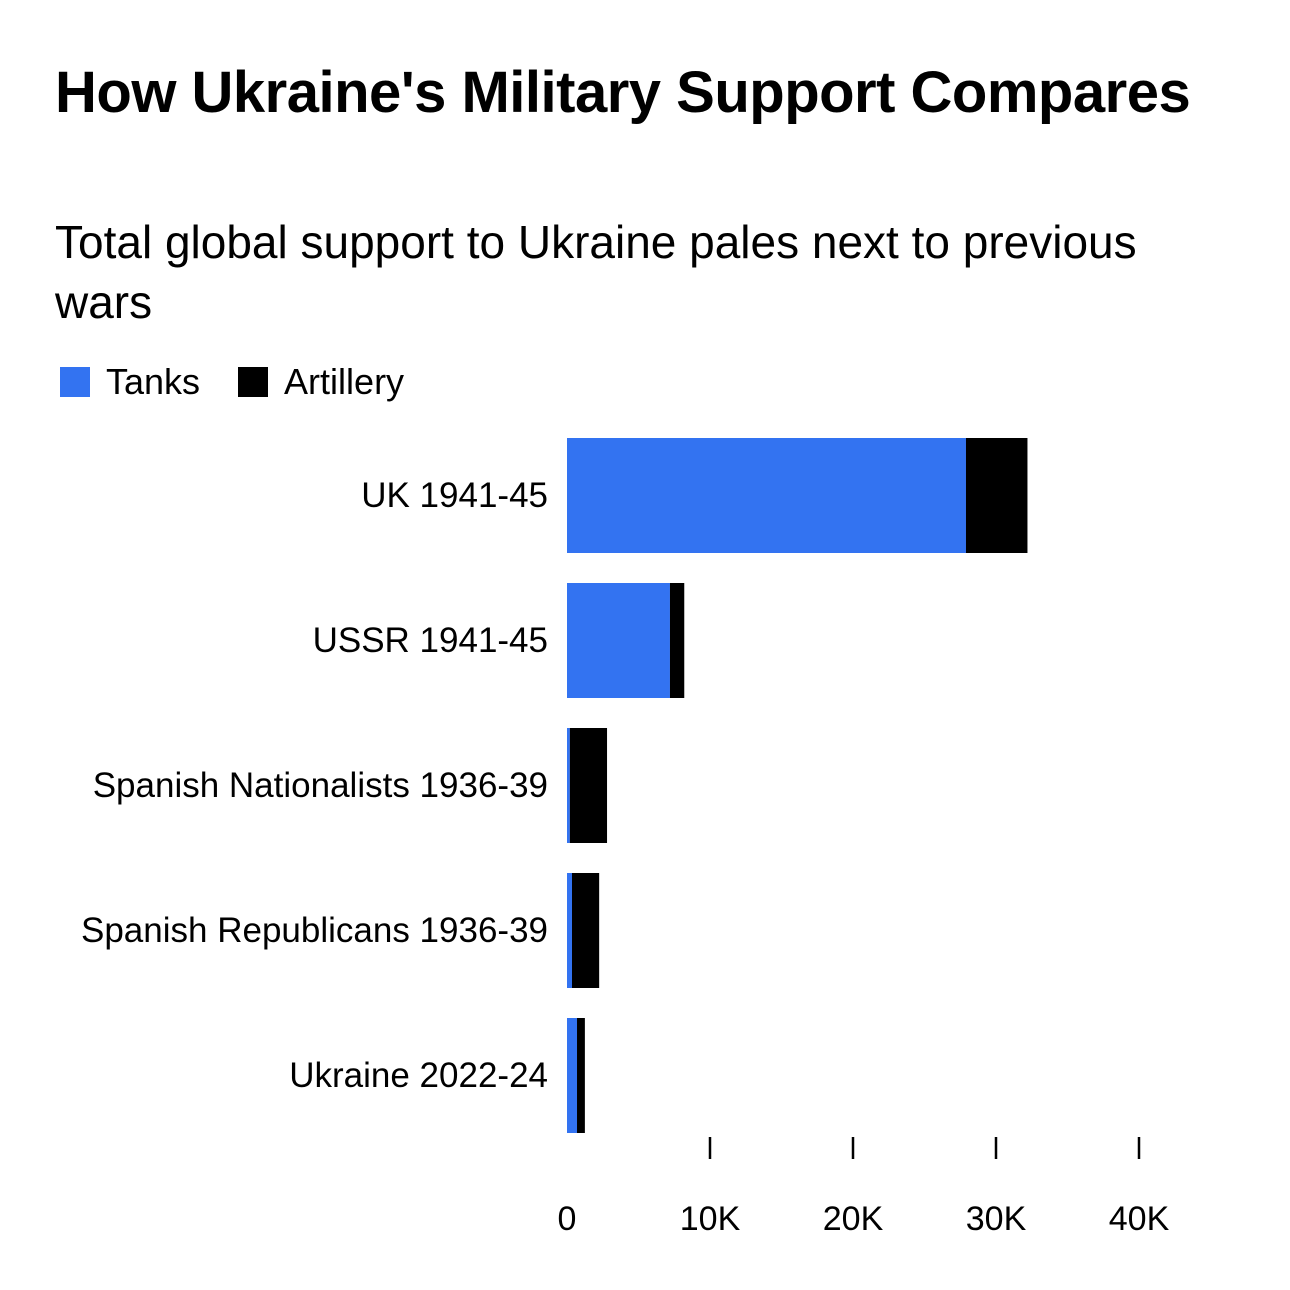 This screenshot has width=1290, height=1290. What do you see at coordinates (320, 785) in the screenshot?
I see `category-label-spanish-nationalists-1936-39: Spanish Nationalists 1936-39` at bounding box center [320, 785].